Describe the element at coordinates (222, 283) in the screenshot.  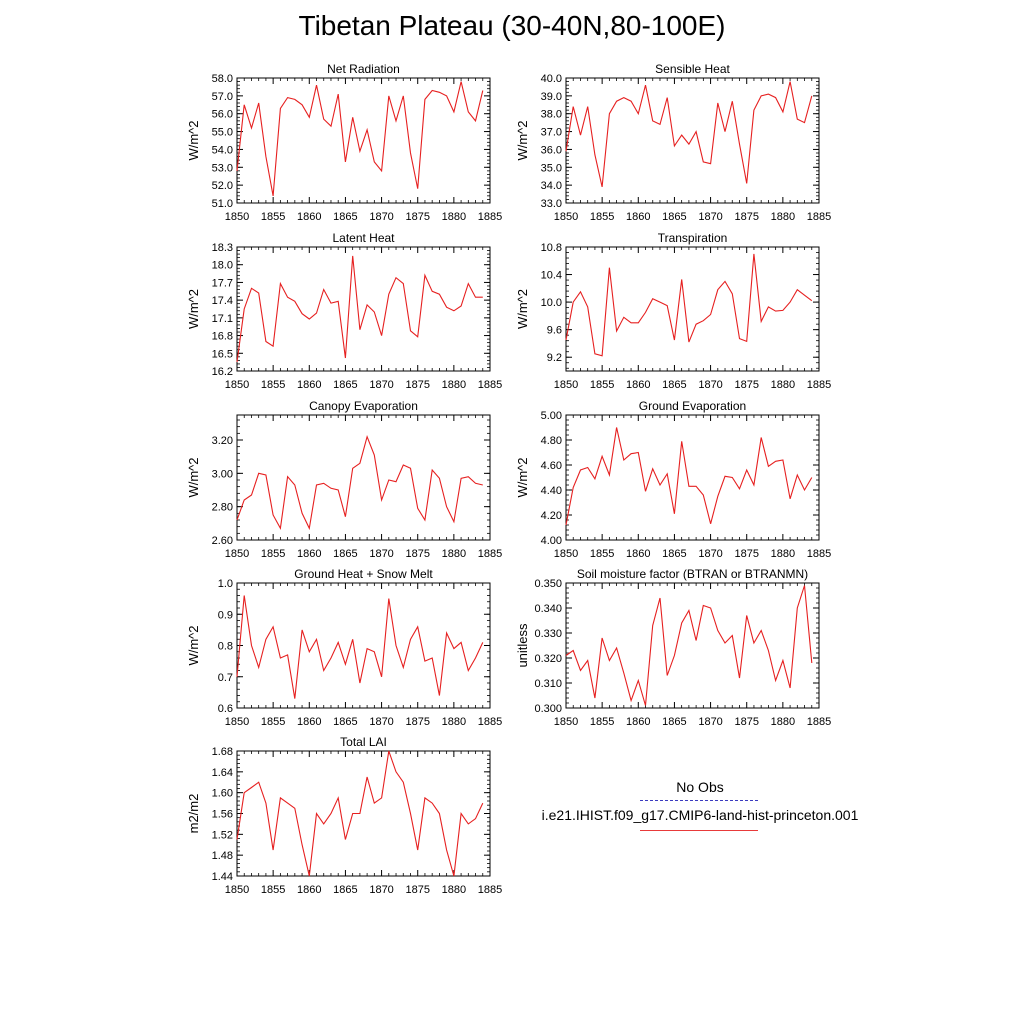
I see `y-tick-label: 17.7` at that location.